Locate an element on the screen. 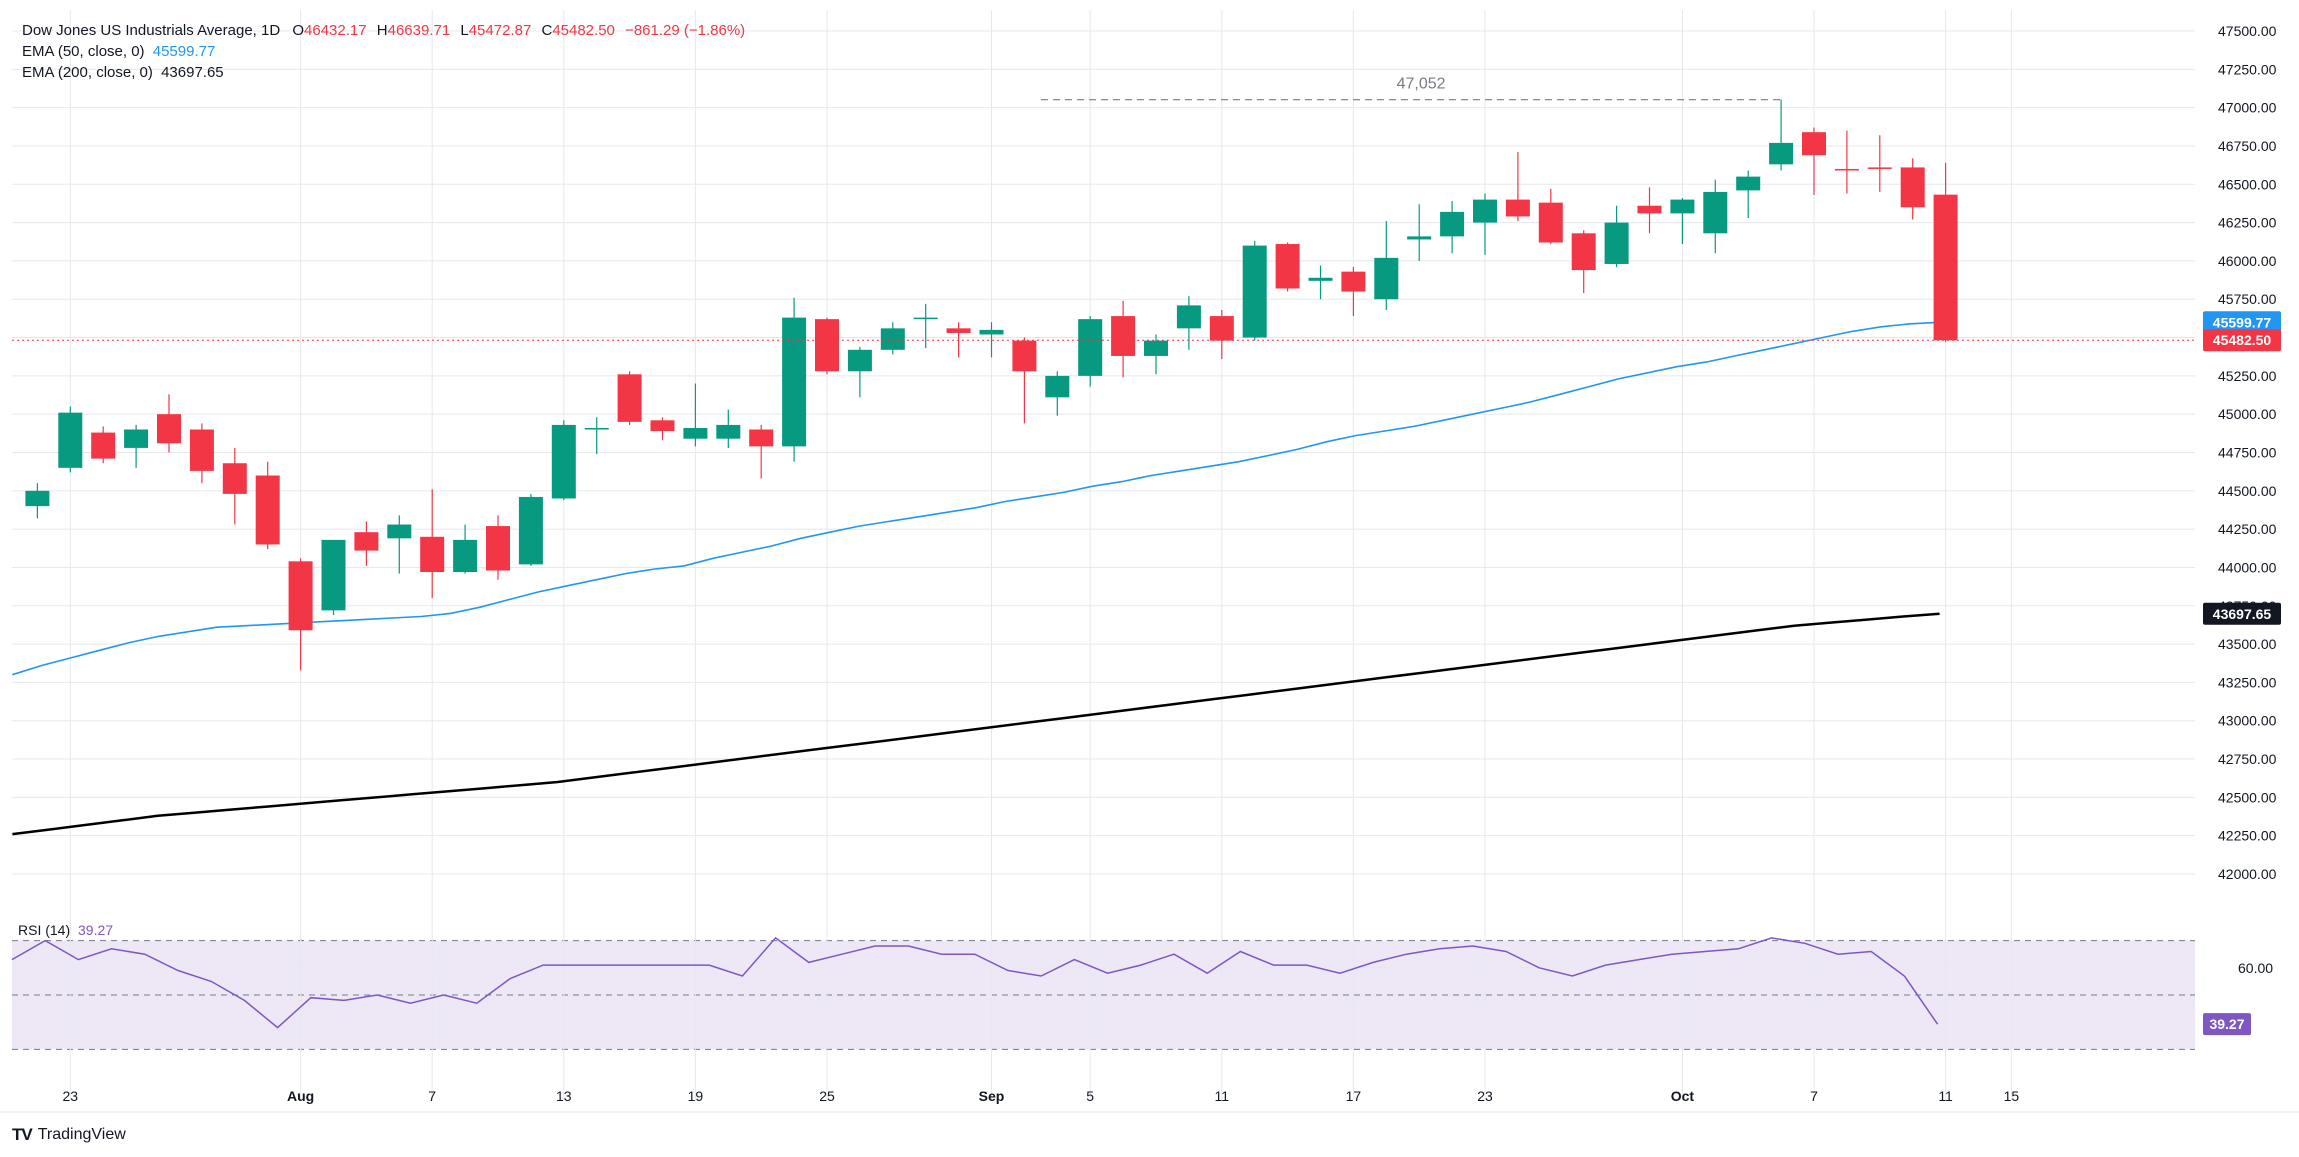 The height and width of the screenshot is (1157, 2299). price-tick-label: 42000.00 is located at coordinates (2247, 874).